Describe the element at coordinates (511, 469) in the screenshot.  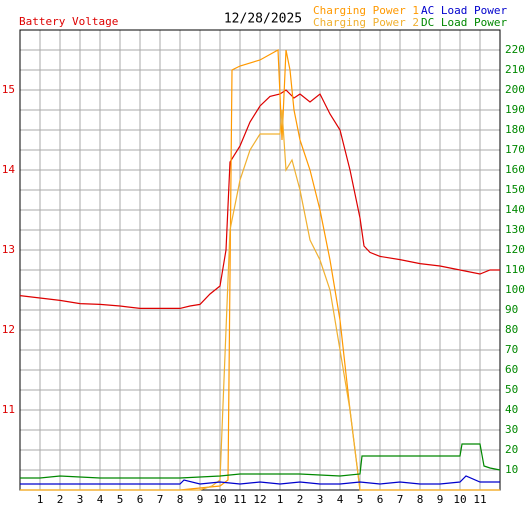
I see `y2-tick-label: 10` at that location.